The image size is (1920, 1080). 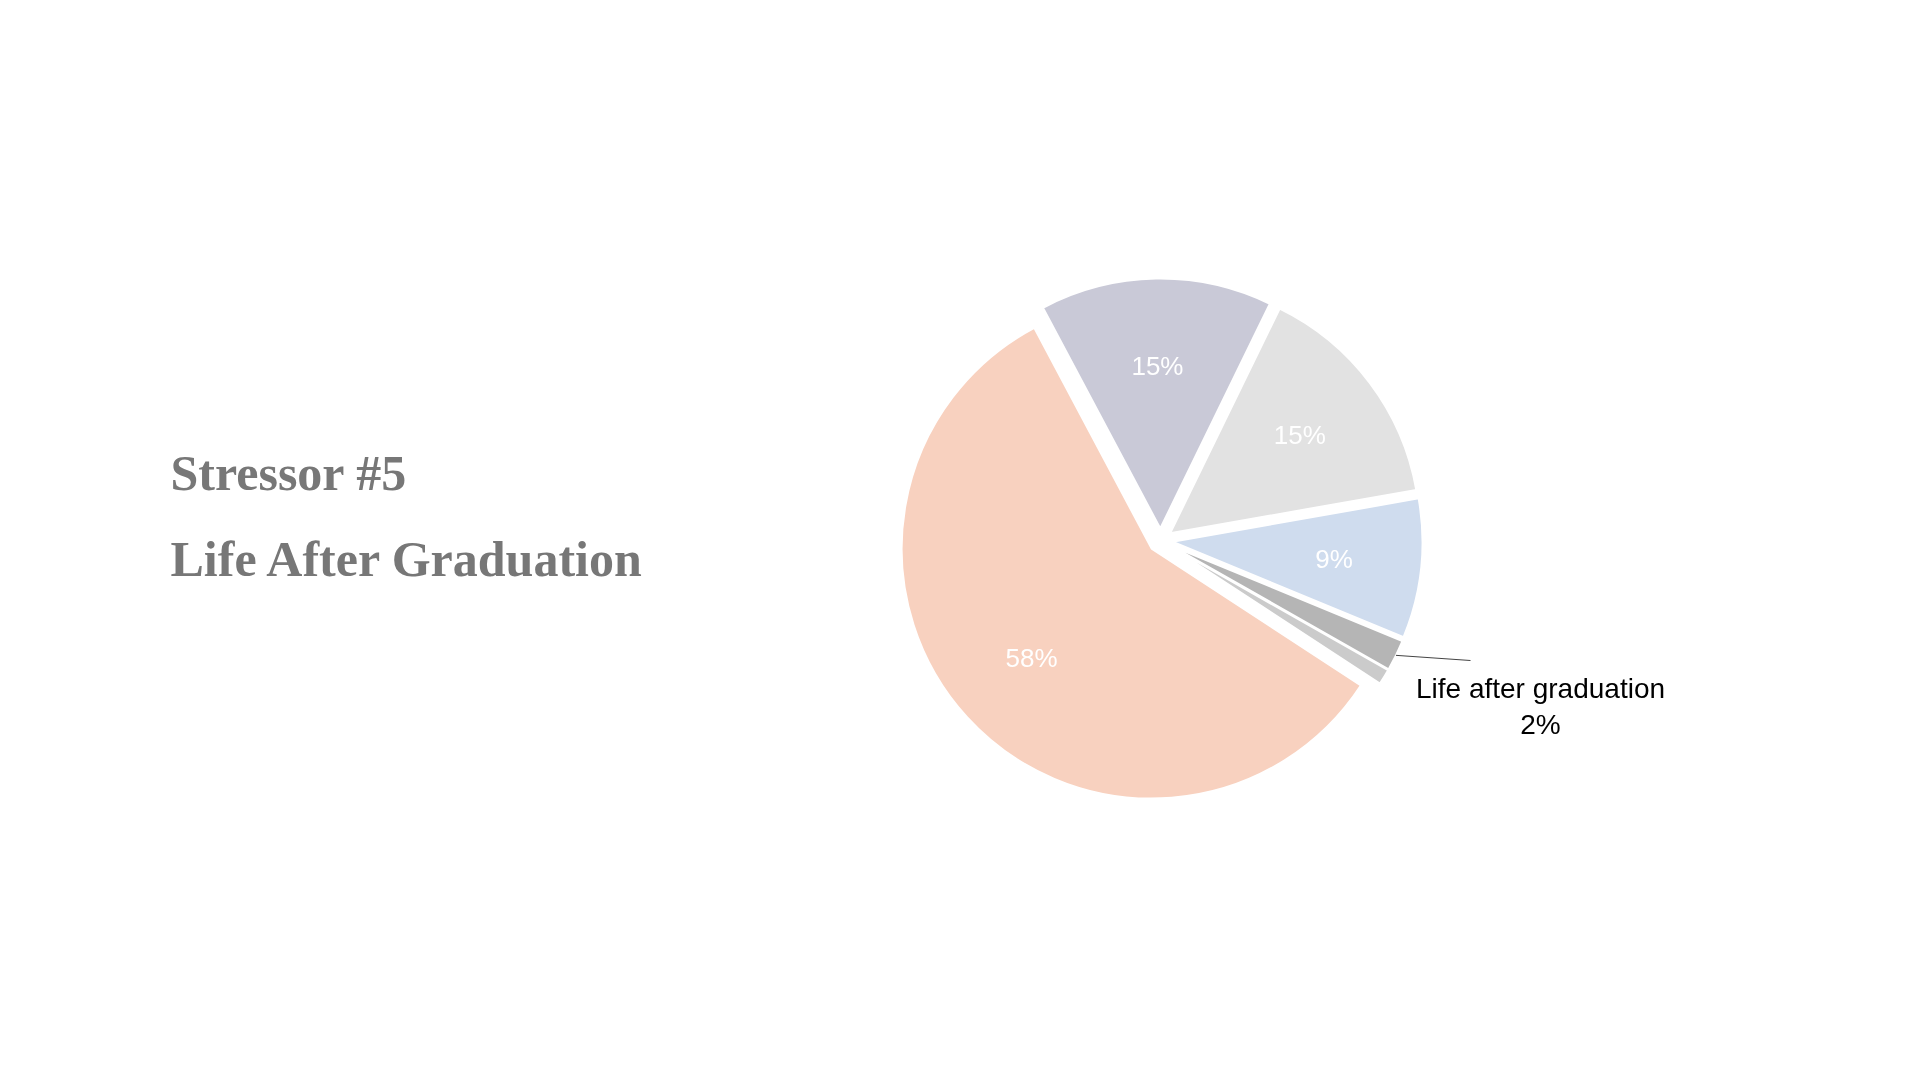 What do you see at coordinates (1540, 688) in the screenshot?
I see `slice-label: Life after graduation` at bounding box center [1540, 688].